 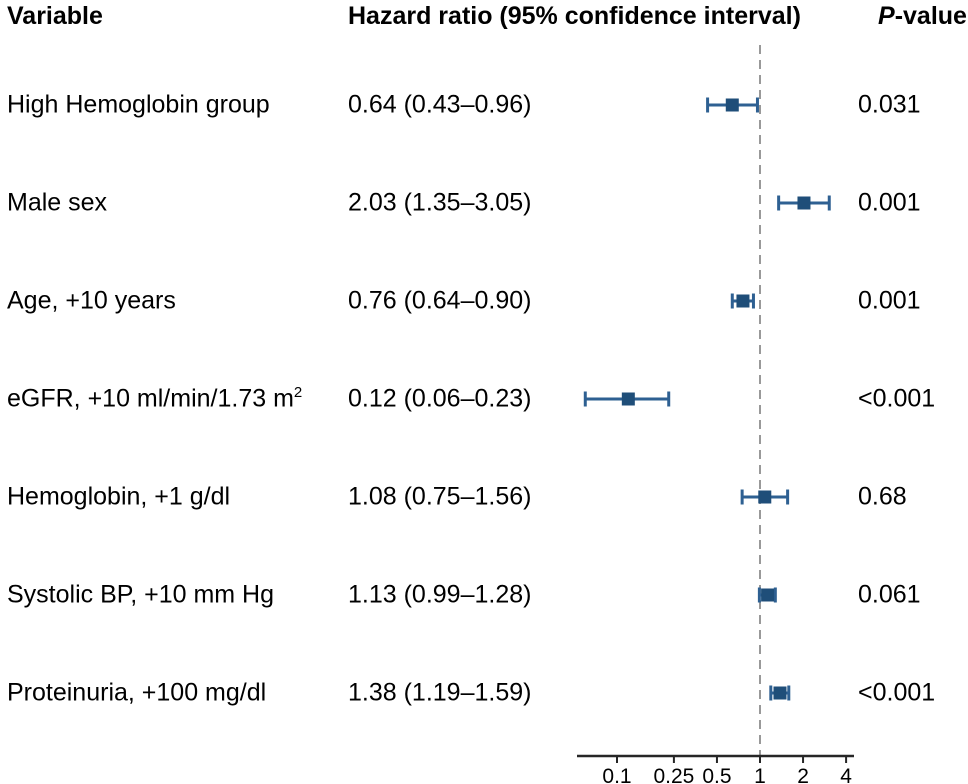 What do you see at coordinates (440, 202) in the screenshot?
I see `row-hazard-ratio: 2.03 (1.35–3.05)` at bounding box center [440, 202].